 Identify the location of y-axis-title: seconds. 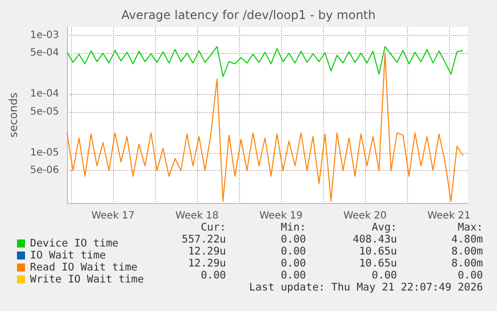
(13, 115).